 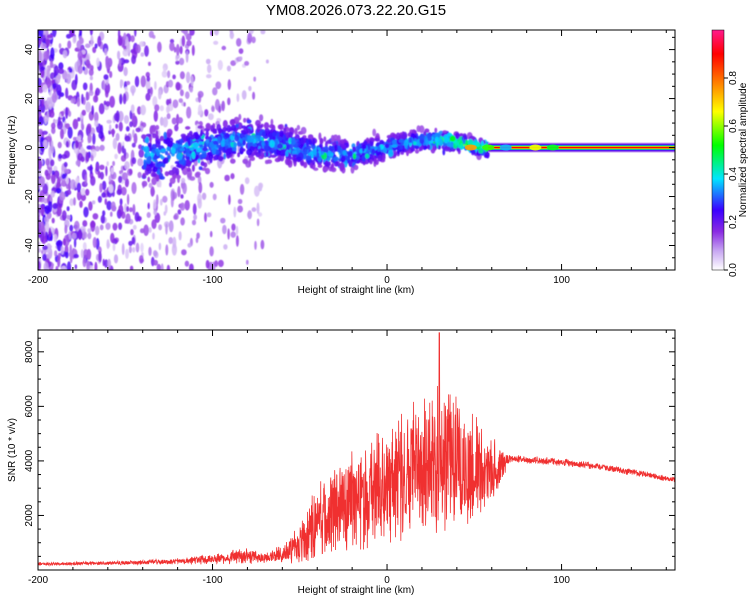 I want to click on snr-y-label: SNR (10 * v/v), so click(x=12, y=450).